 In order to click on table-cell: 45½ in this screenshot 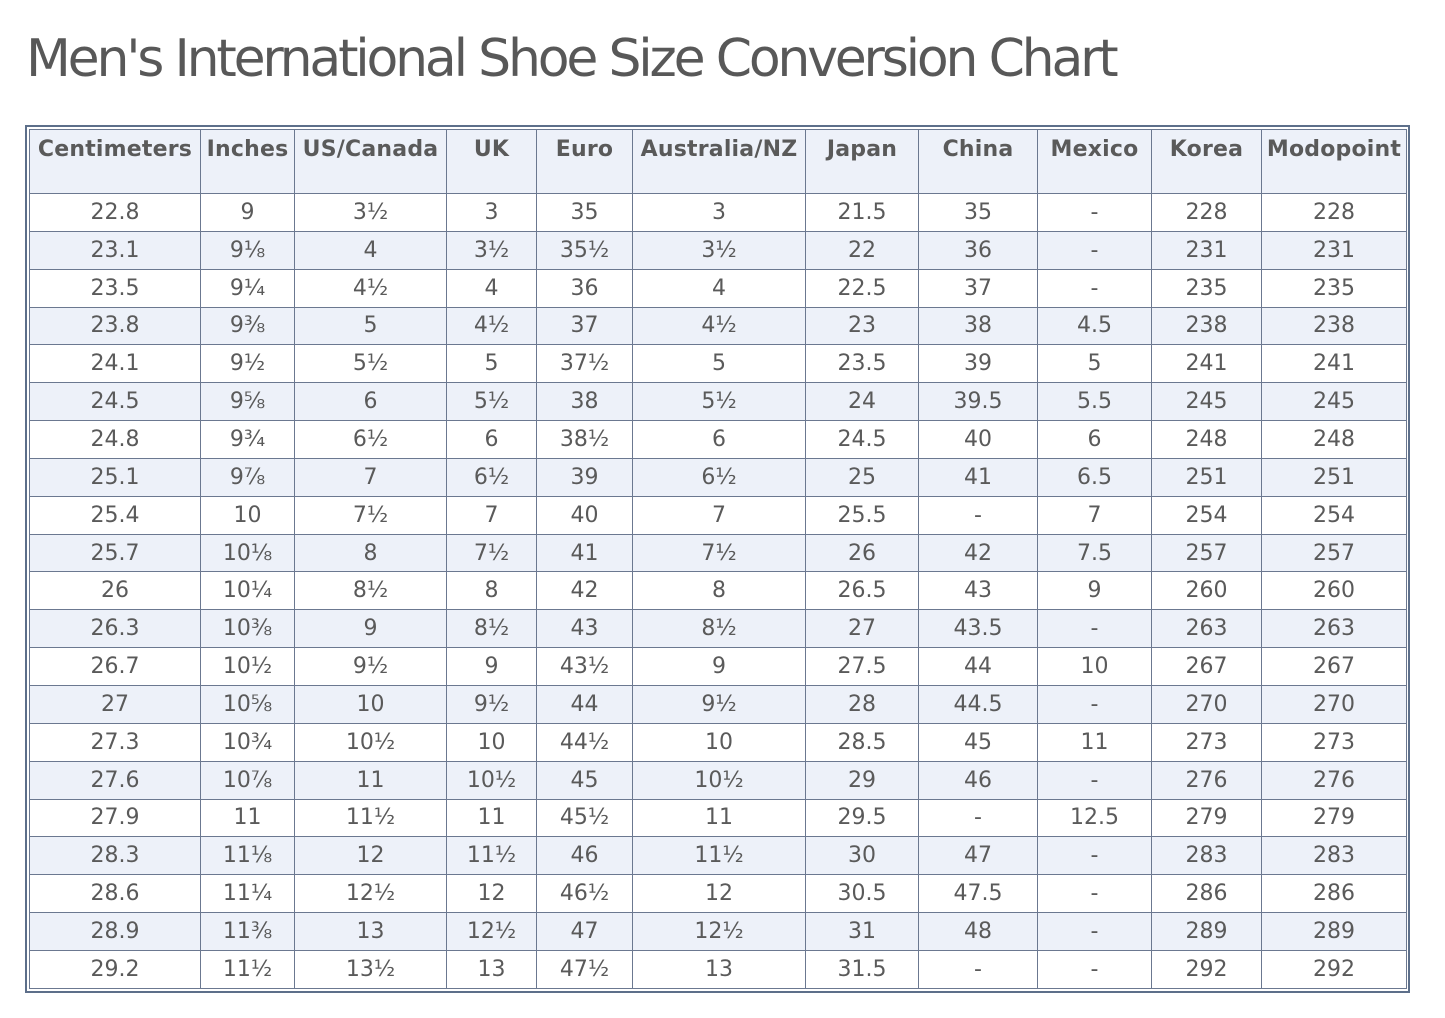, I will do `click(584, 818)`.